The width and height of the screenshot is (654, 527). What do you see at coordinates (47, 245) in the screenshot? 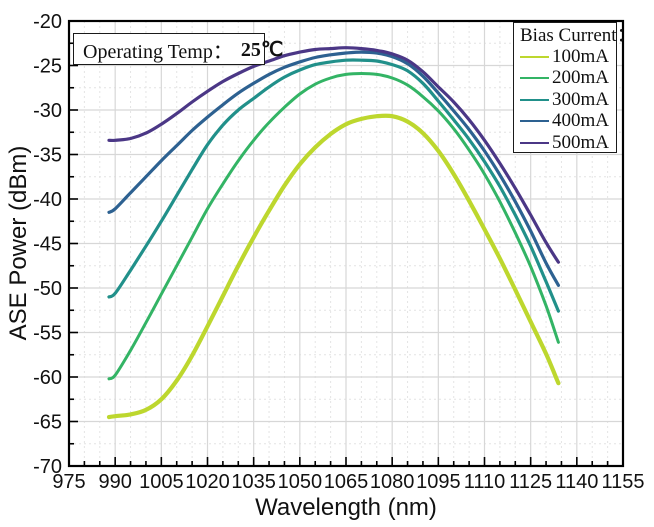
I see `y-tick-label: -45` at bounding box center [47, 245].